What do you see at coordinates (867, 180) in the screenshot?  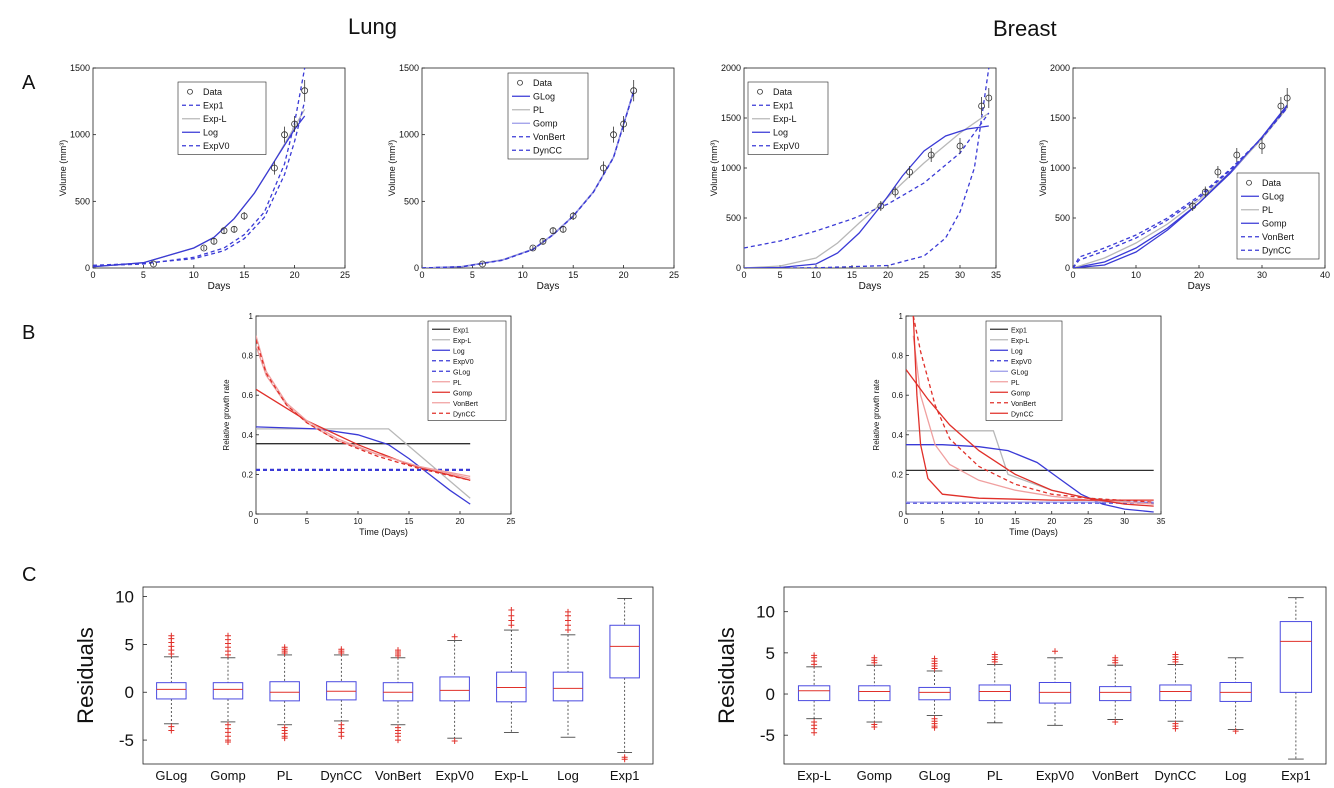 I see `breastA1-series-expv0` at bounding box center [867, 180].